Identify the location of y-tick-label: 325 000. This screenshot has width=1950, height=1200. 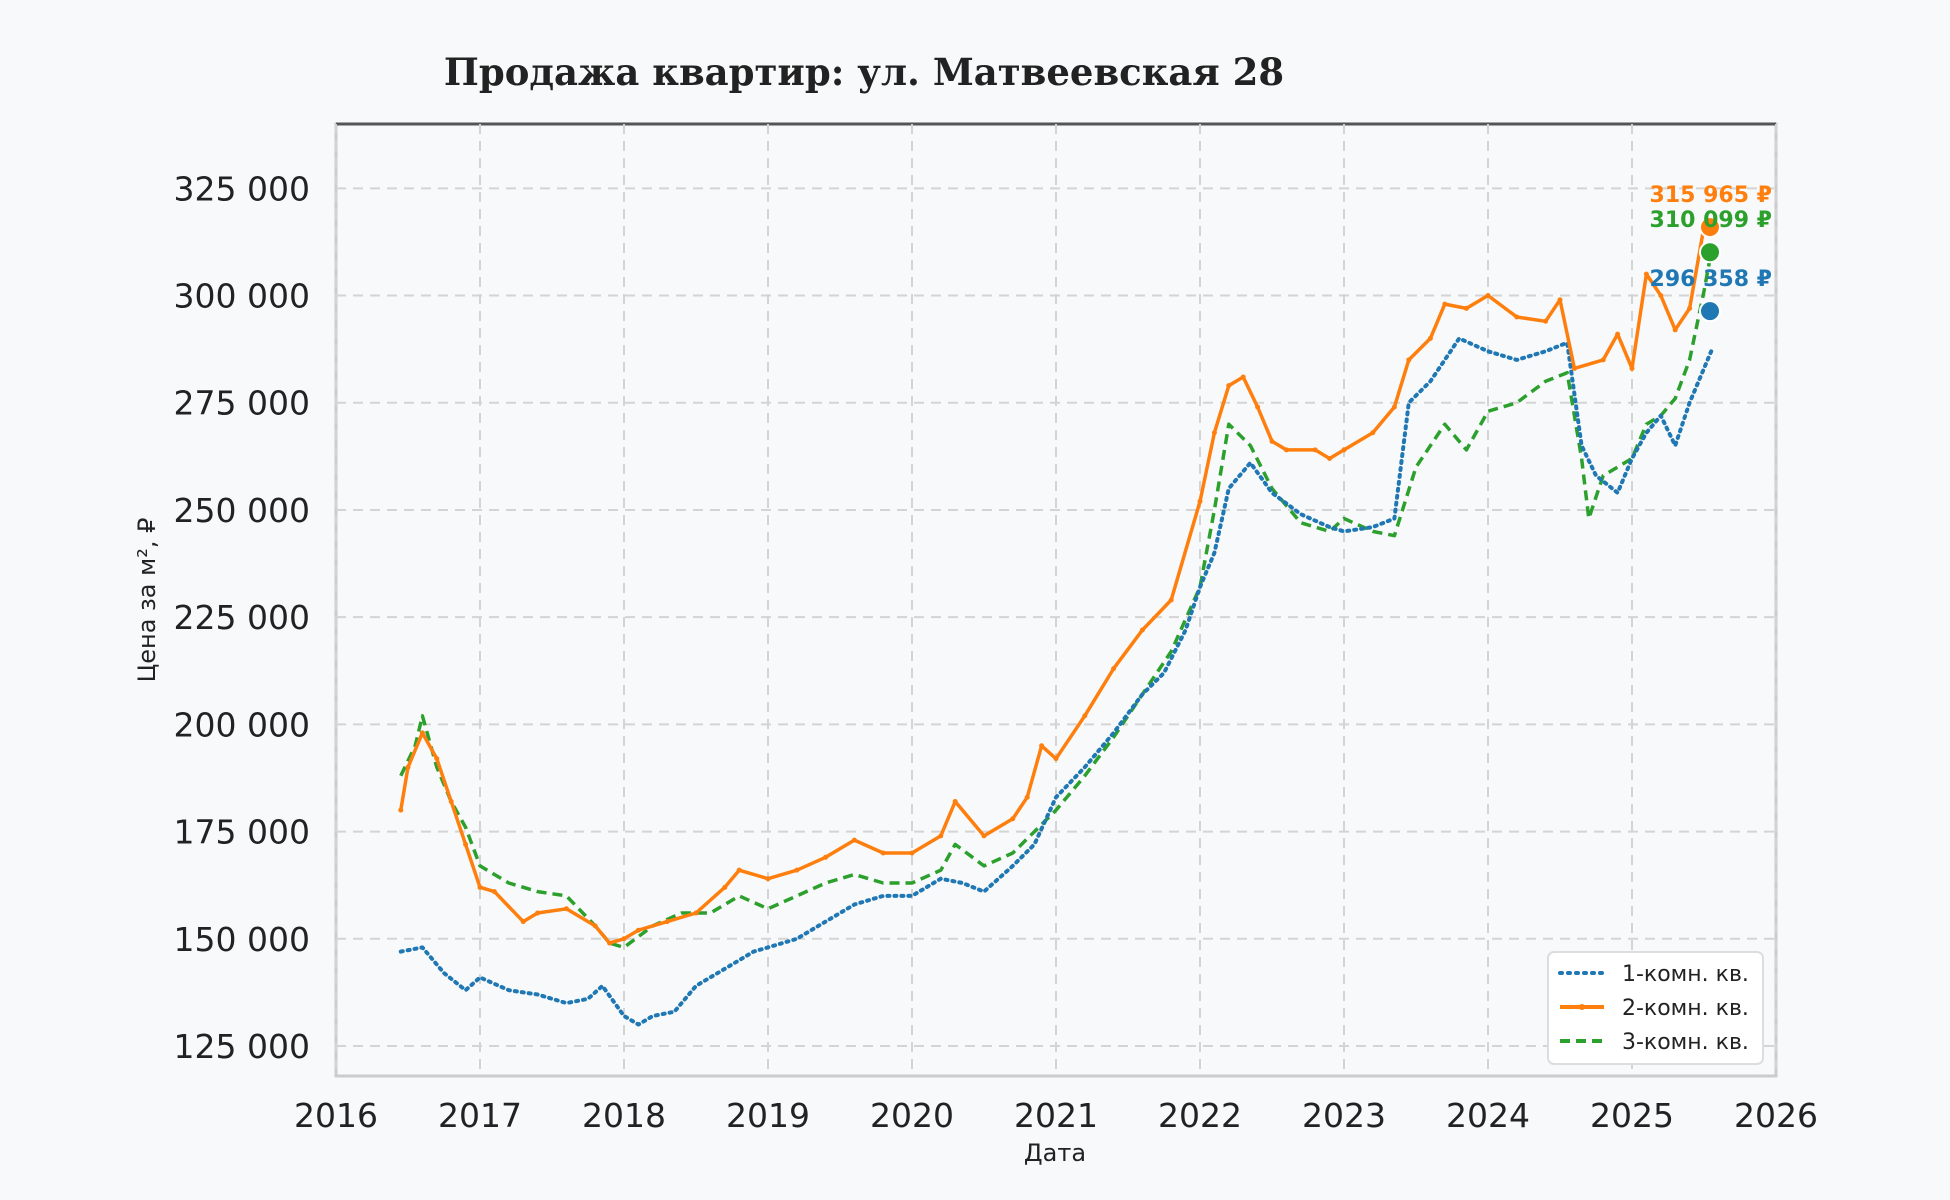
(242, 188).